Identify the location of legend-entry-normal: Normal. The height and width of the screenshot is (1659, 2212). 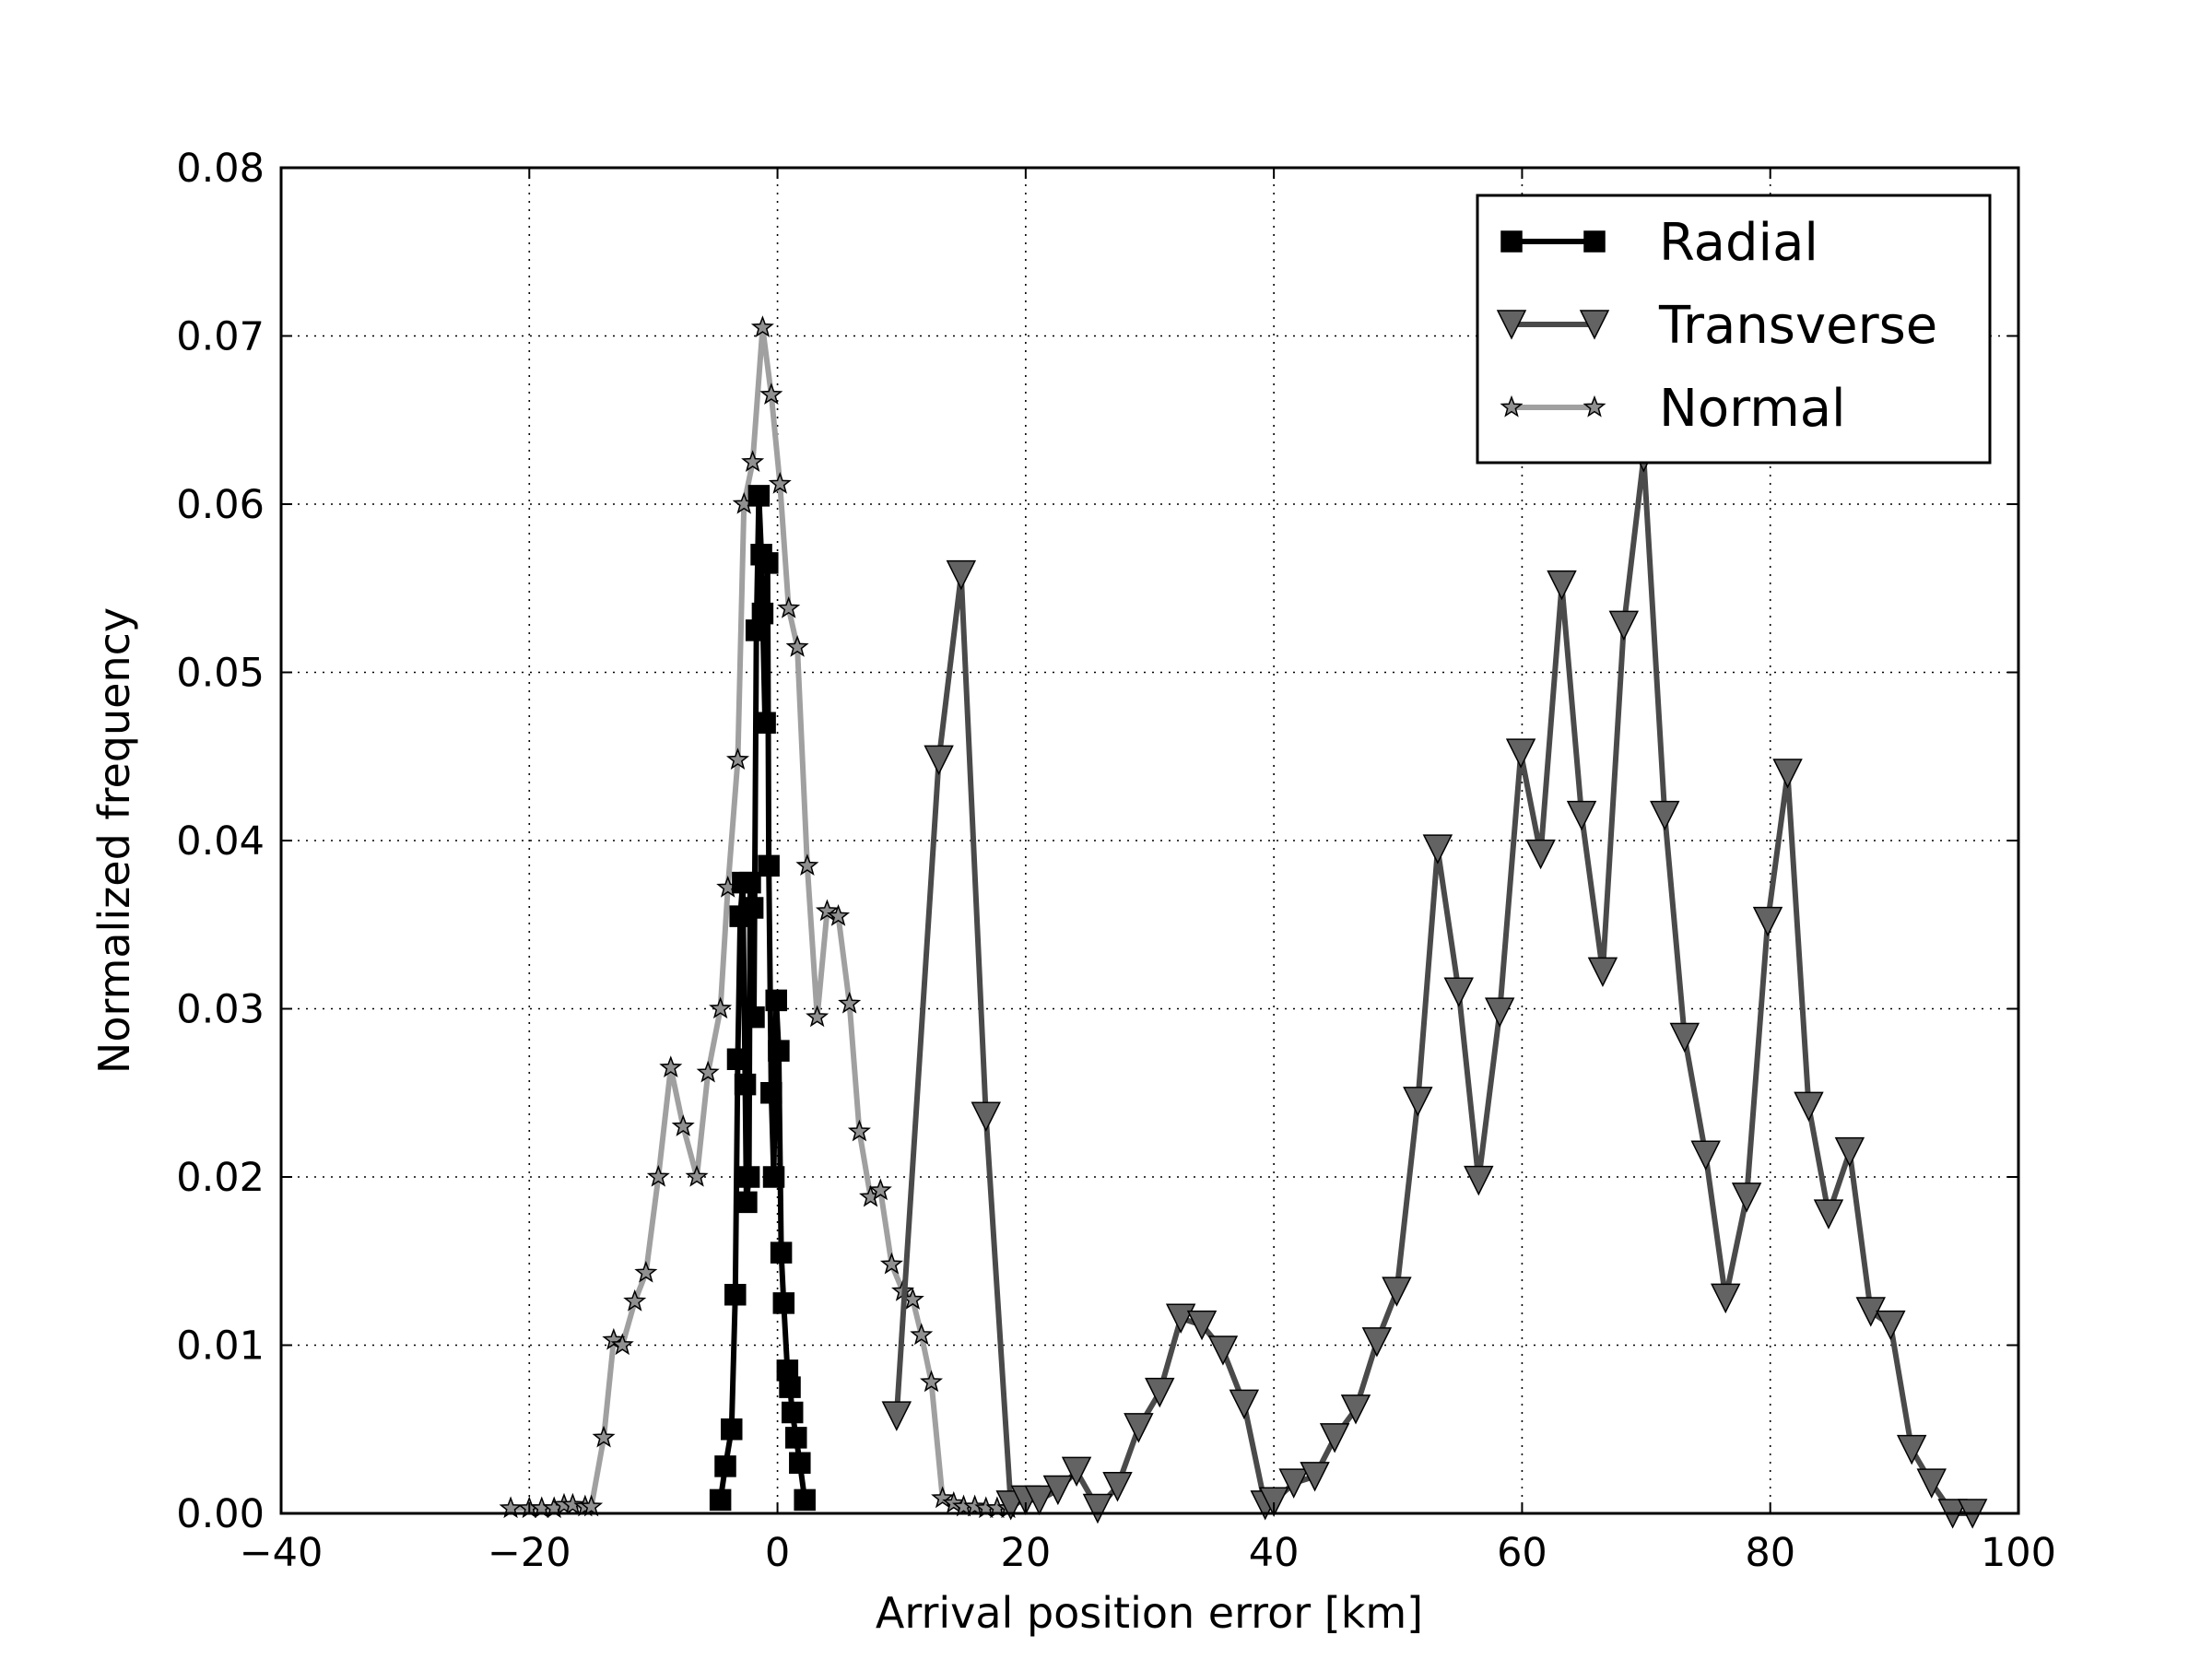
(1673, 409).